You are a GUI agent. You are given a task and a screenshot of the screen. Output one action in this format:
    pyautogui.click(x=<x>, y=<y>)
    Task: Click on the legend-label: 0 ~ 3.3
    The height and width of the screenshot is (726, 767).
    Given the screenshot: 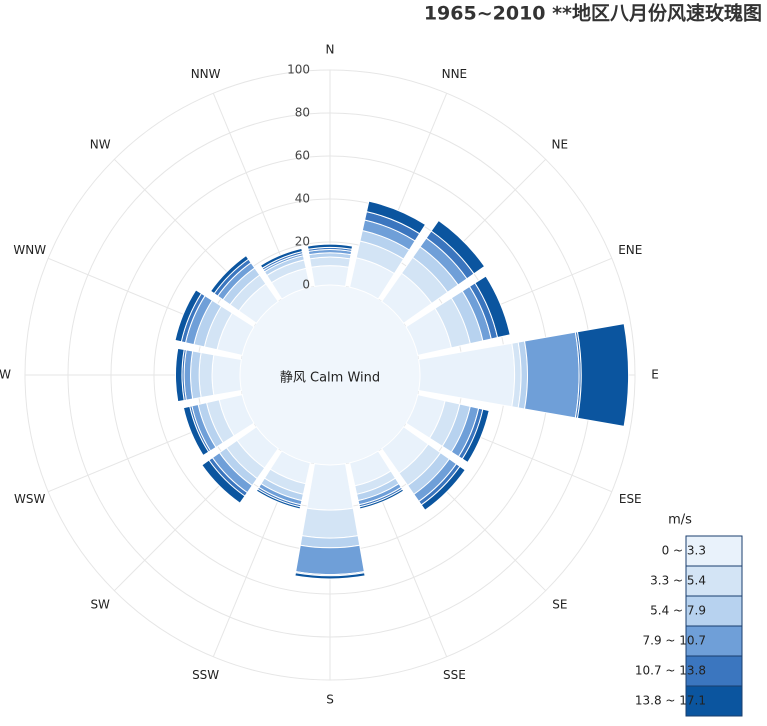 What is the action you would take?
    pyautogui.click(x=684, y=551)
    